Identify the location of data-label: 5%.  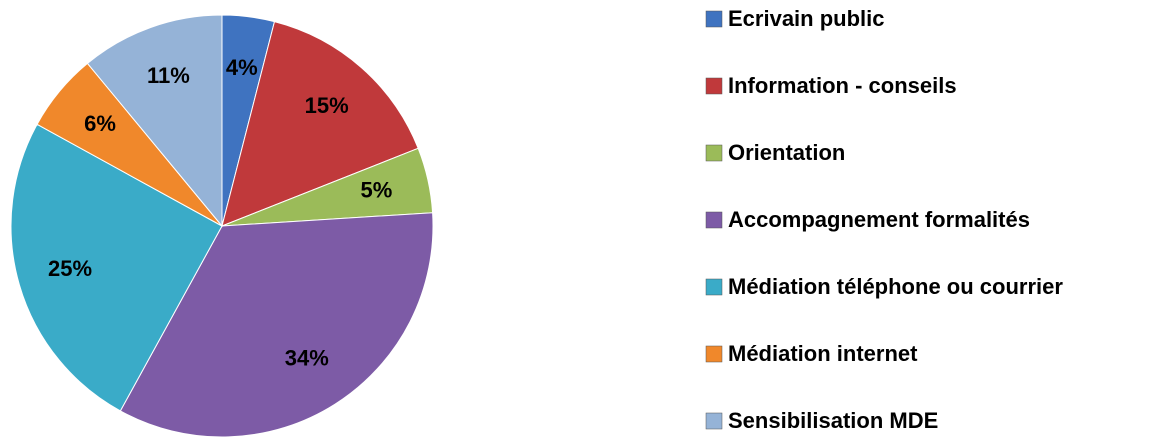
(377, 189).